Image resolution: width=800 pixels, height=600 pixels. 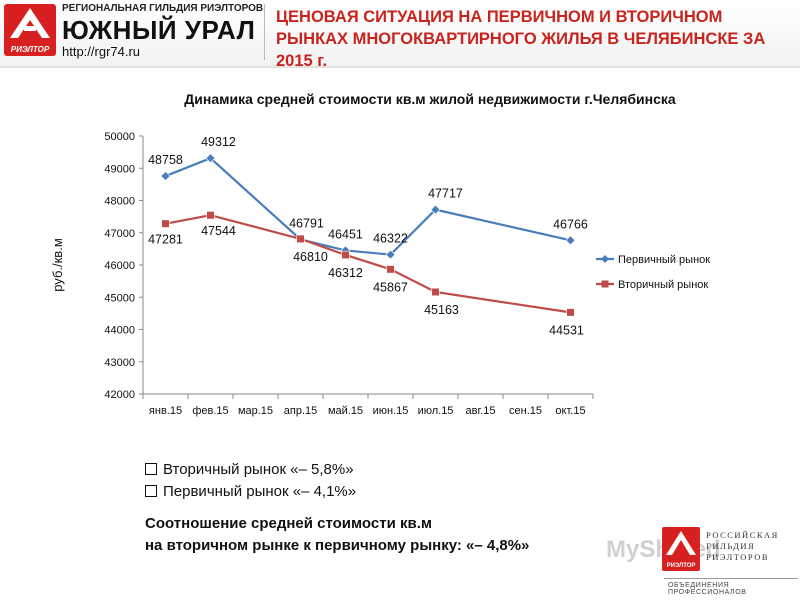 I want to click on note-primary: Первичный рынок «– 4,1%», so click(x=250, y=492).